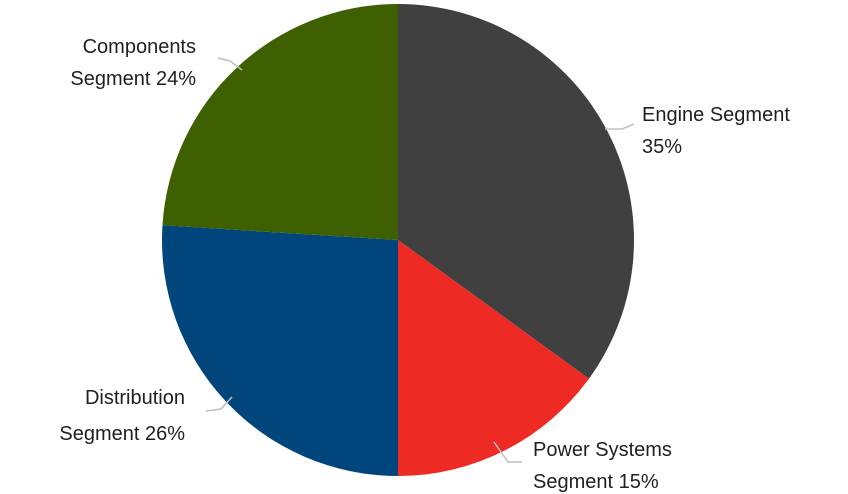 The height and width of the screenshot is (494, 848). I want to click on slice-label-line: Engine Segment, so click(716, 115).